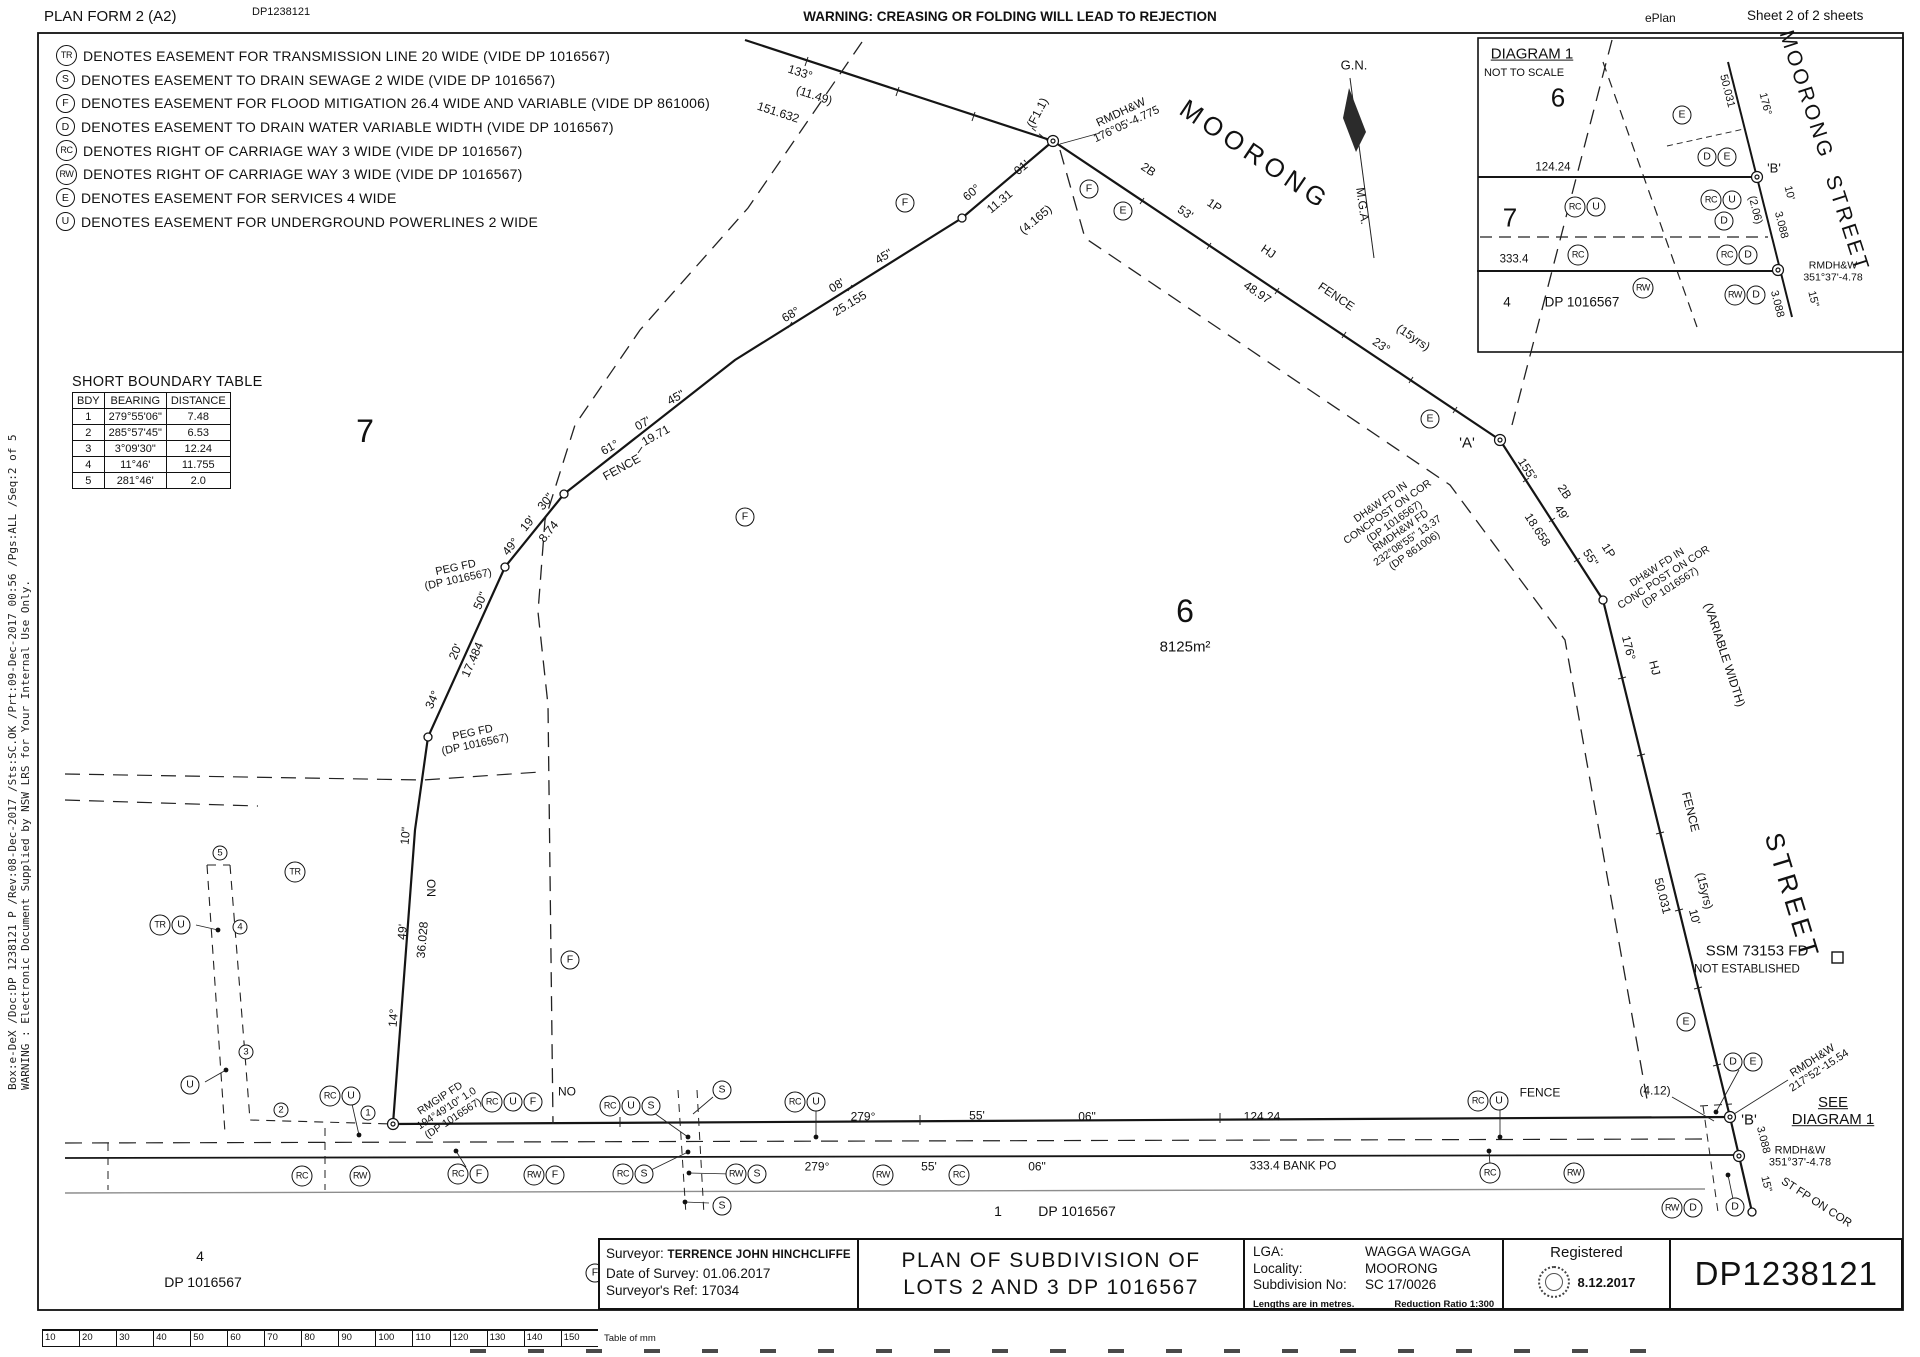 This screenshot has width=1920, height=1357. What do you see at coordinates (282, 1338) in the screenshot?
I see `ruler-tick: 70` at bounding box center [282, 1338].